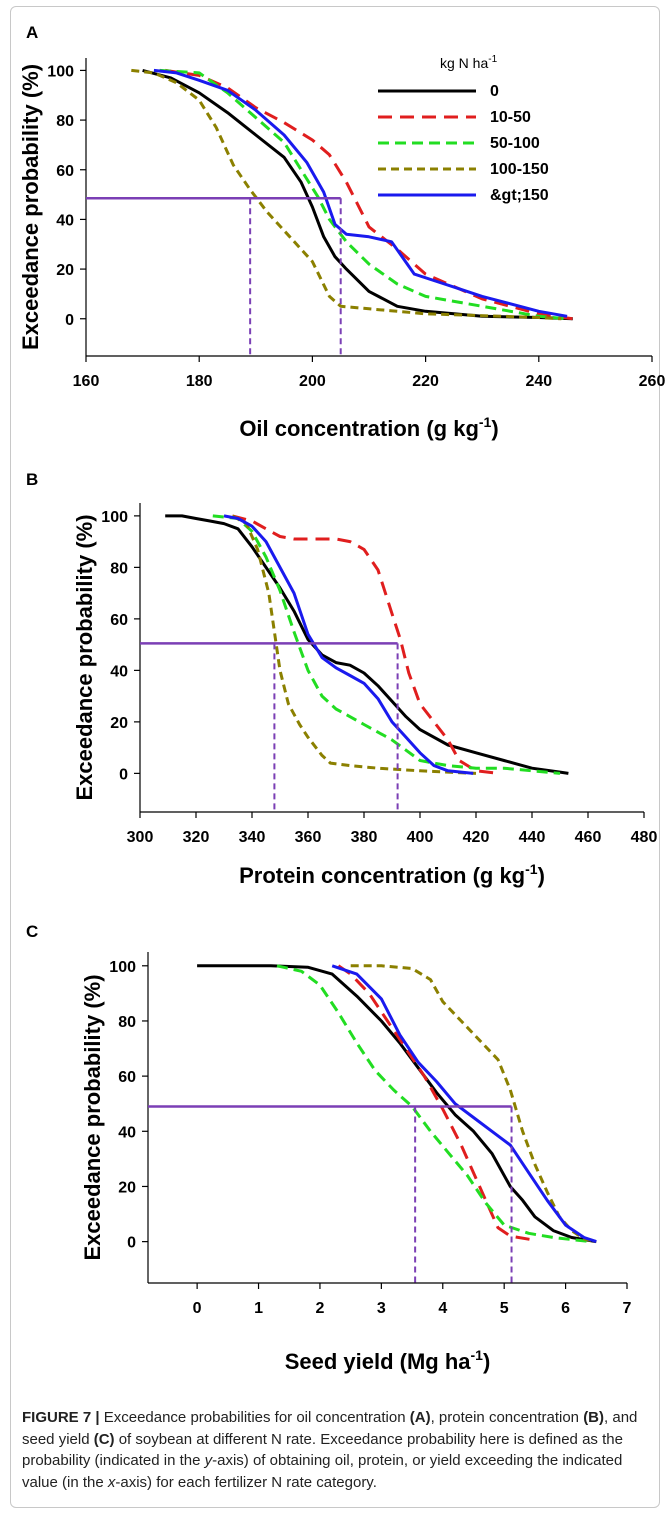 Image resolution: width=668 pixels, height=1523 pixels. I want to click on caption-text-3: , and seed yield, so click(330, 1428).